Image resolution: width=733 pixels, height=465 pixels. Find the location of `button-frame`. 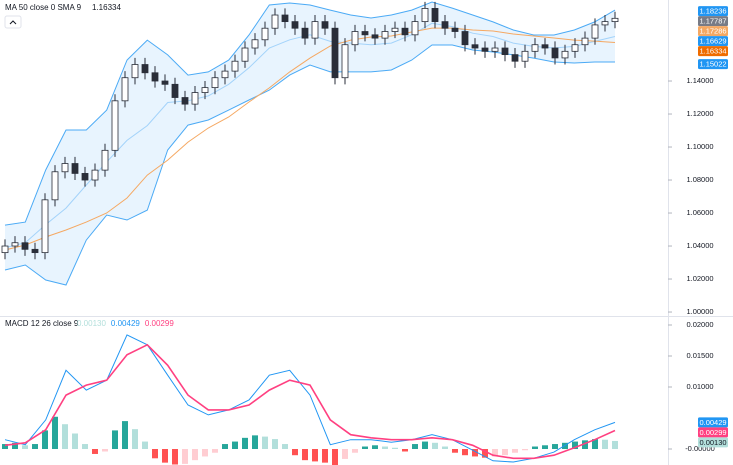

button-frame is located at coordinates (13, 22).